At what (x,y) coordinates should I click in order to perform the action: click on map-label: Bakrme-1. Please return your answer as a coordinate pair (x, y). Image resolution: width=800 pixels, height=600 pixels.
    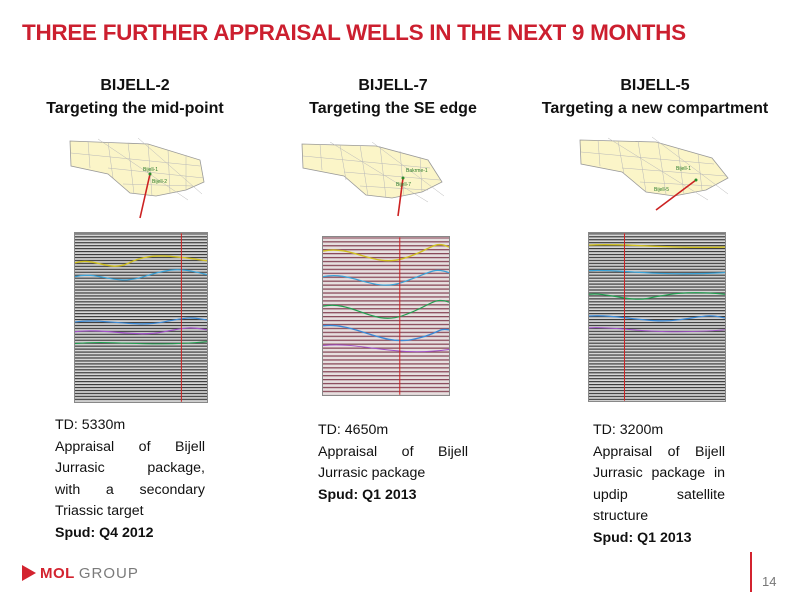
    Looking at the image, I should click on (417, 171).